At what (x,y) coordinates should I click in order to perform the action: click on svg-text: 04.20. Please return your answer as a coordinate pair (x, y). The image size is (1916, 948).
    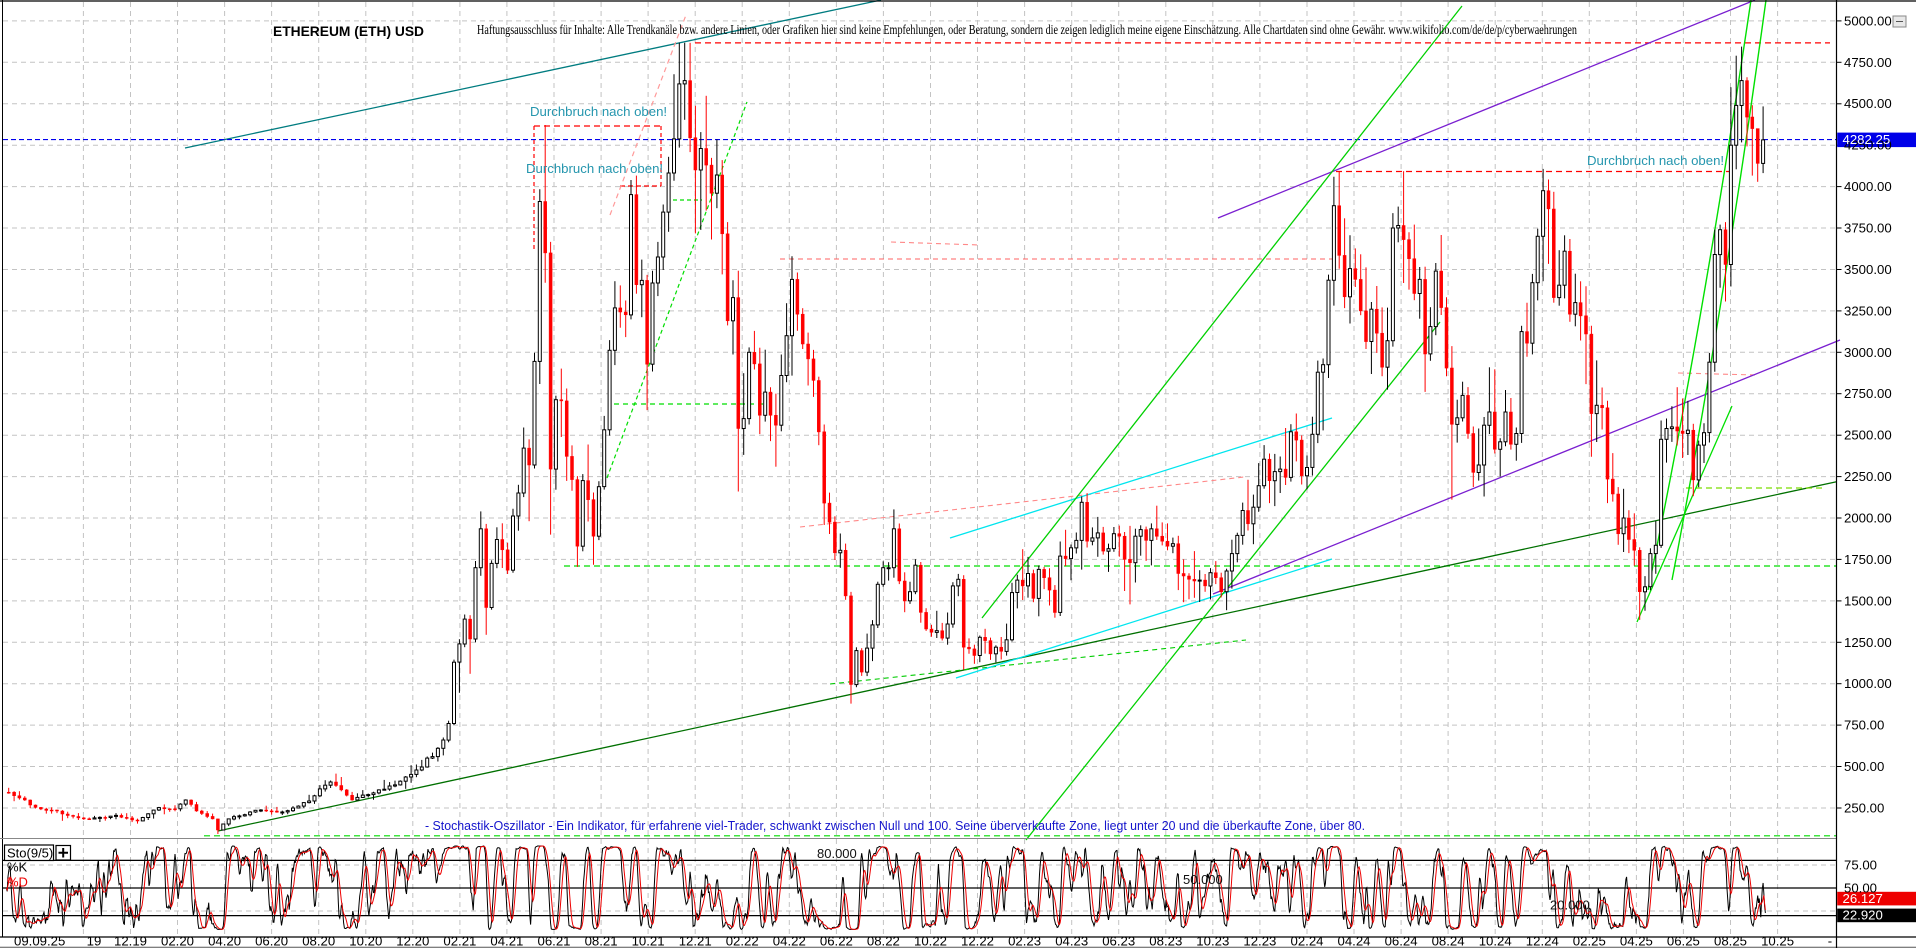
    Looking at the image, I should click on (224, 941).